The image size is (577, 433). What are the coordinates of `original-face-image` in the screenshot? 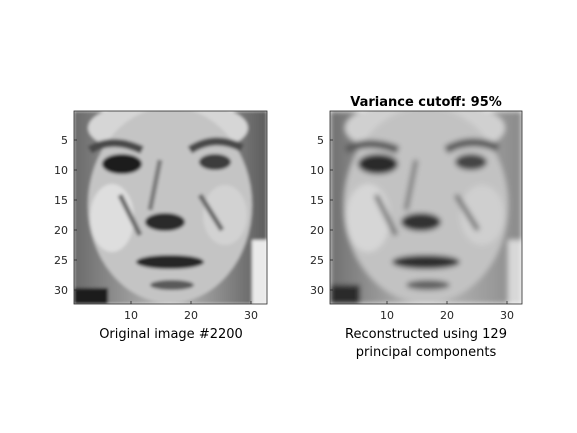 It's located at (170, 207).